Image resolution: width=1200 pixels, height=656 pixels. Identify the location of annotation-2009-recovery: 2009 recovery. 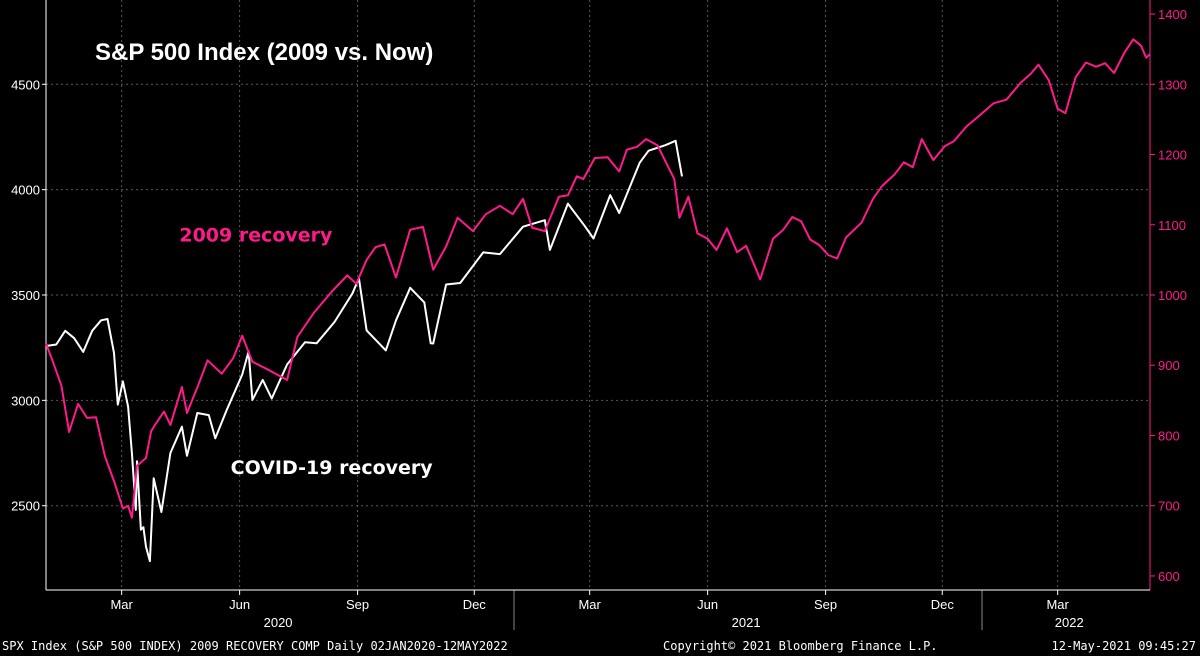
(256, 235).